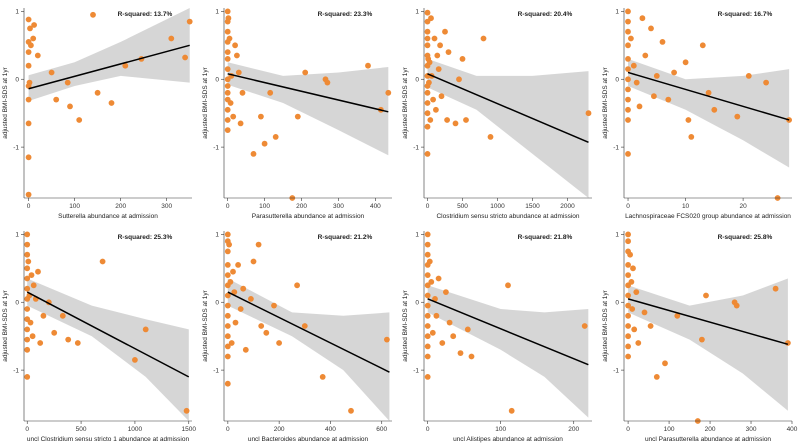 The image size is (800, 446). Describe the element at coordinates (545, 14) in the screenshot. I see `r-squared-label: R-squared: 20.4%` at that location.